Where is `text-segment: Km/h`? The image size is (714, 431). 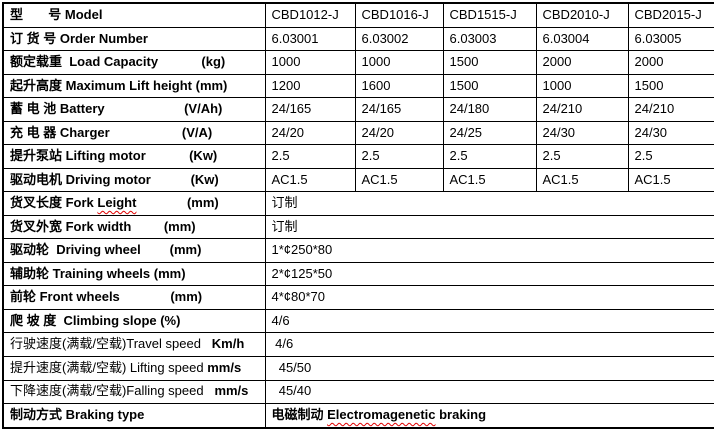 text-segment: Km/h is located at coordinates (228, 344).